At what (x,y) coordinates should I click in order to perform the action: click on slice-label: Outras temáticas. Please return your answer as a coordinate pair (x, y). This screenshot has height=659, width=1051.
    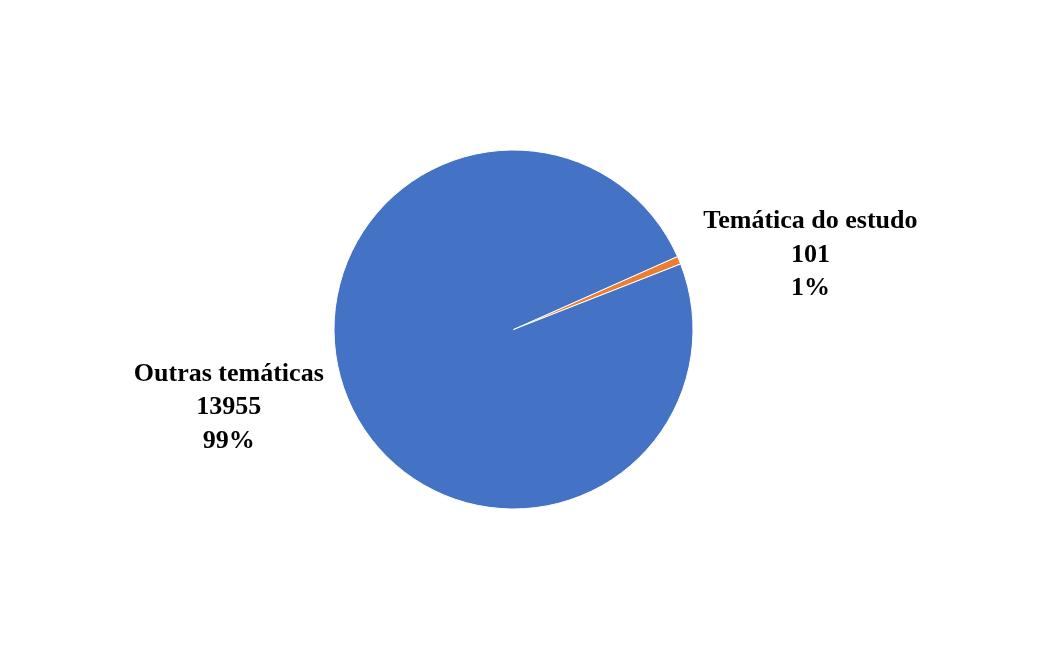
    Looking at the image, I should click on (228, 372).